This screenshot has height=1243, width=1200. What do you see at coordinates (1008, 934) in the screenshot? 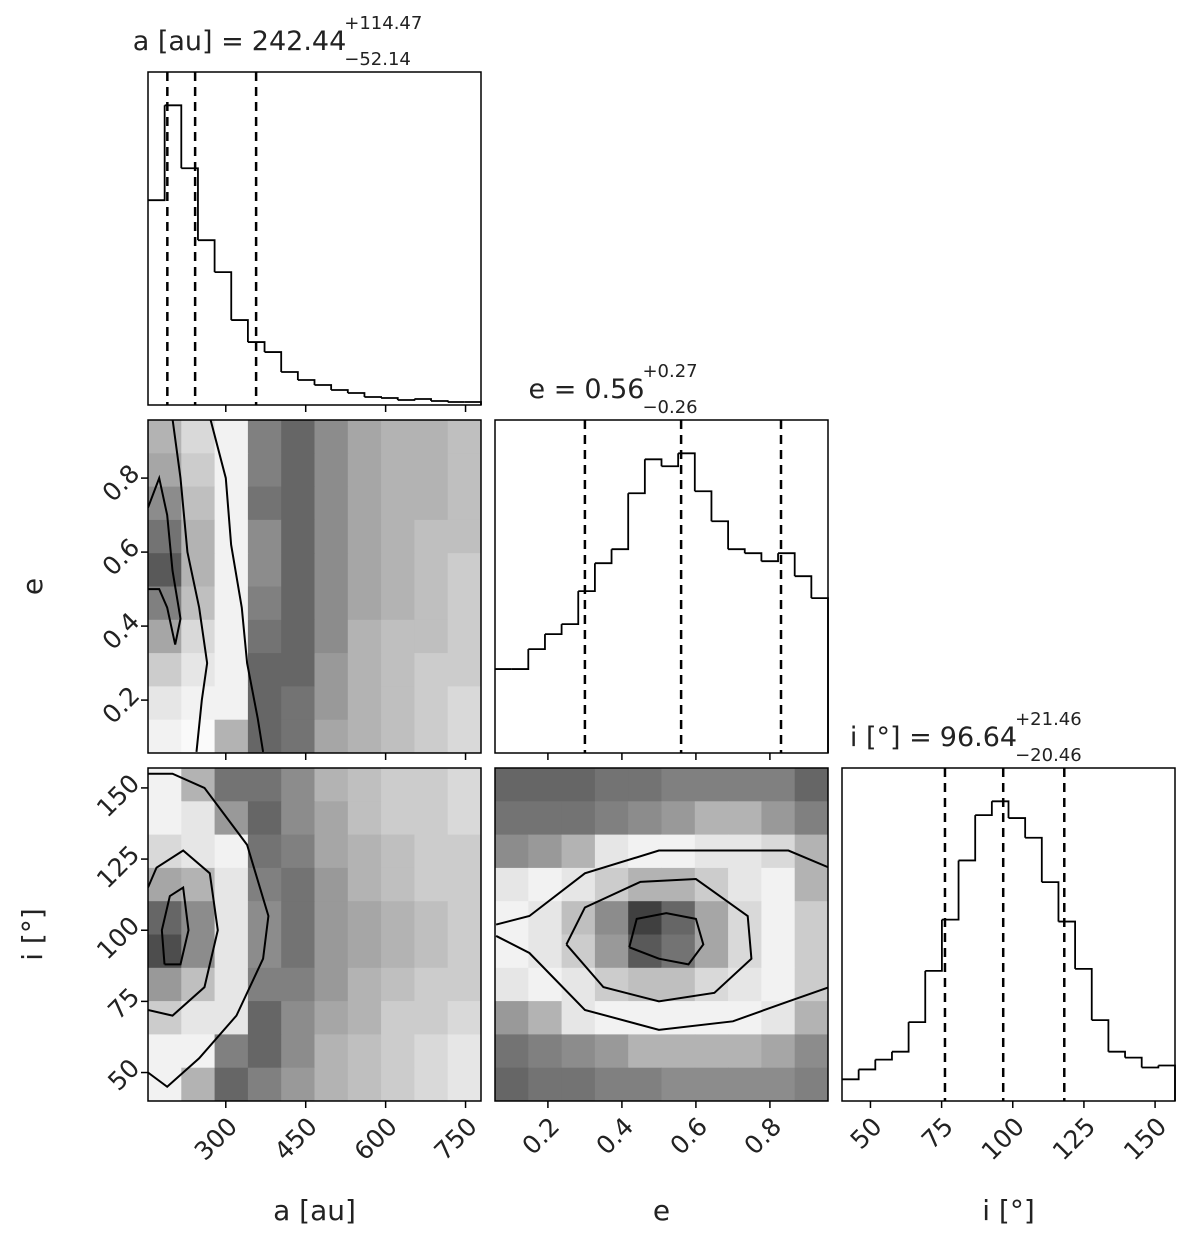
I see `panel-frame` at bounding box center [1008, 934].